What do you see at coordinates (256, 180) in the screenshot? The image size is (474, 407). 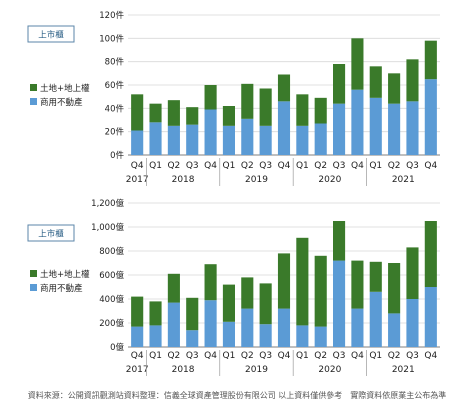 I see `x-year-label: 2019` at bounding box center [256, 180].